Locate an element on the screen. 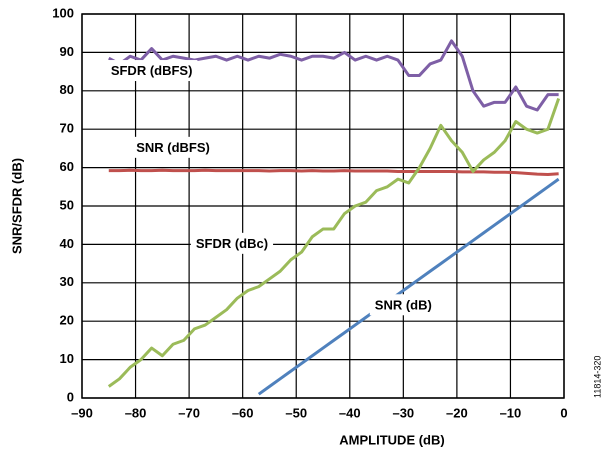 Image resolution: width=611 pixels, height=449 pixels. y-tick-label: 60 is located at coordinates (67, 166).